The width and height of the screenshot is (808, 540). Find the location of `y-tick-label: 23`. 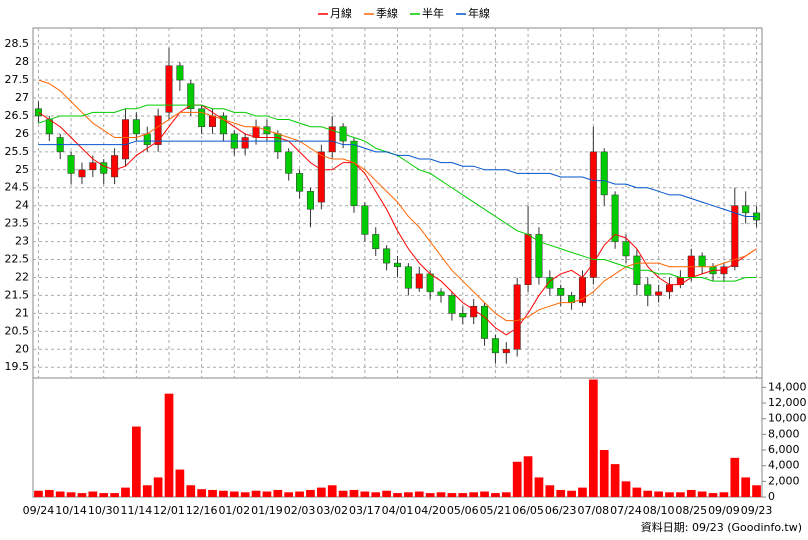

y-tick-label: 23 is located at coordinates (22, 241).